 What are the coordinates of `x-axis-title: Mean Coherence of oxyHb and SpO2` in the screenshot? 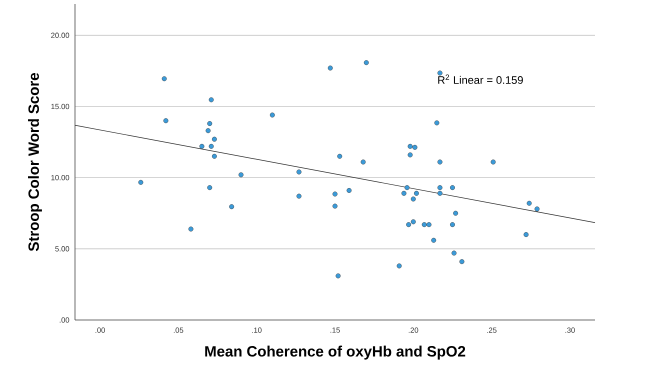 It's located at (335, 353).